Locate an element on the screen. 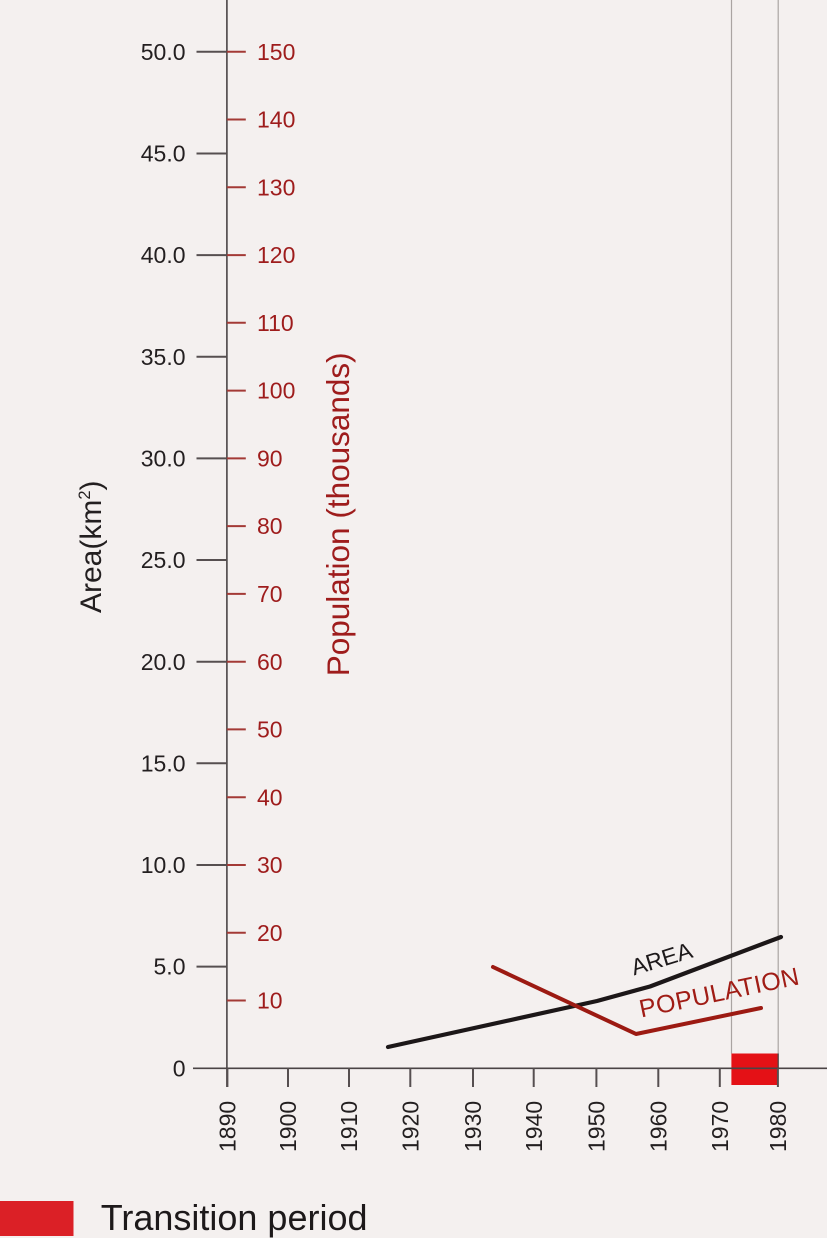  svg-text: 30 is located at coordinates (270, 865).